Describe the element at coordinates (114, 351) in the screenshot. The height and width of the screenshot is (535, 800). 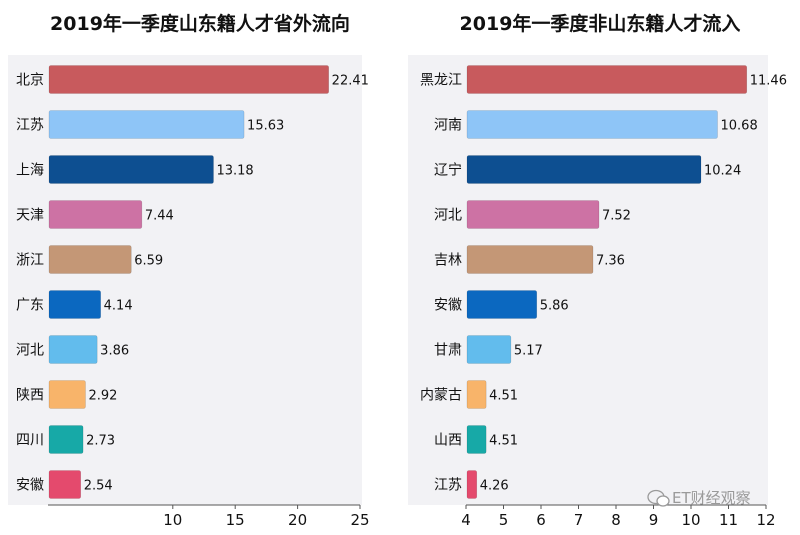
I see `value-label: 3.86` at that location.